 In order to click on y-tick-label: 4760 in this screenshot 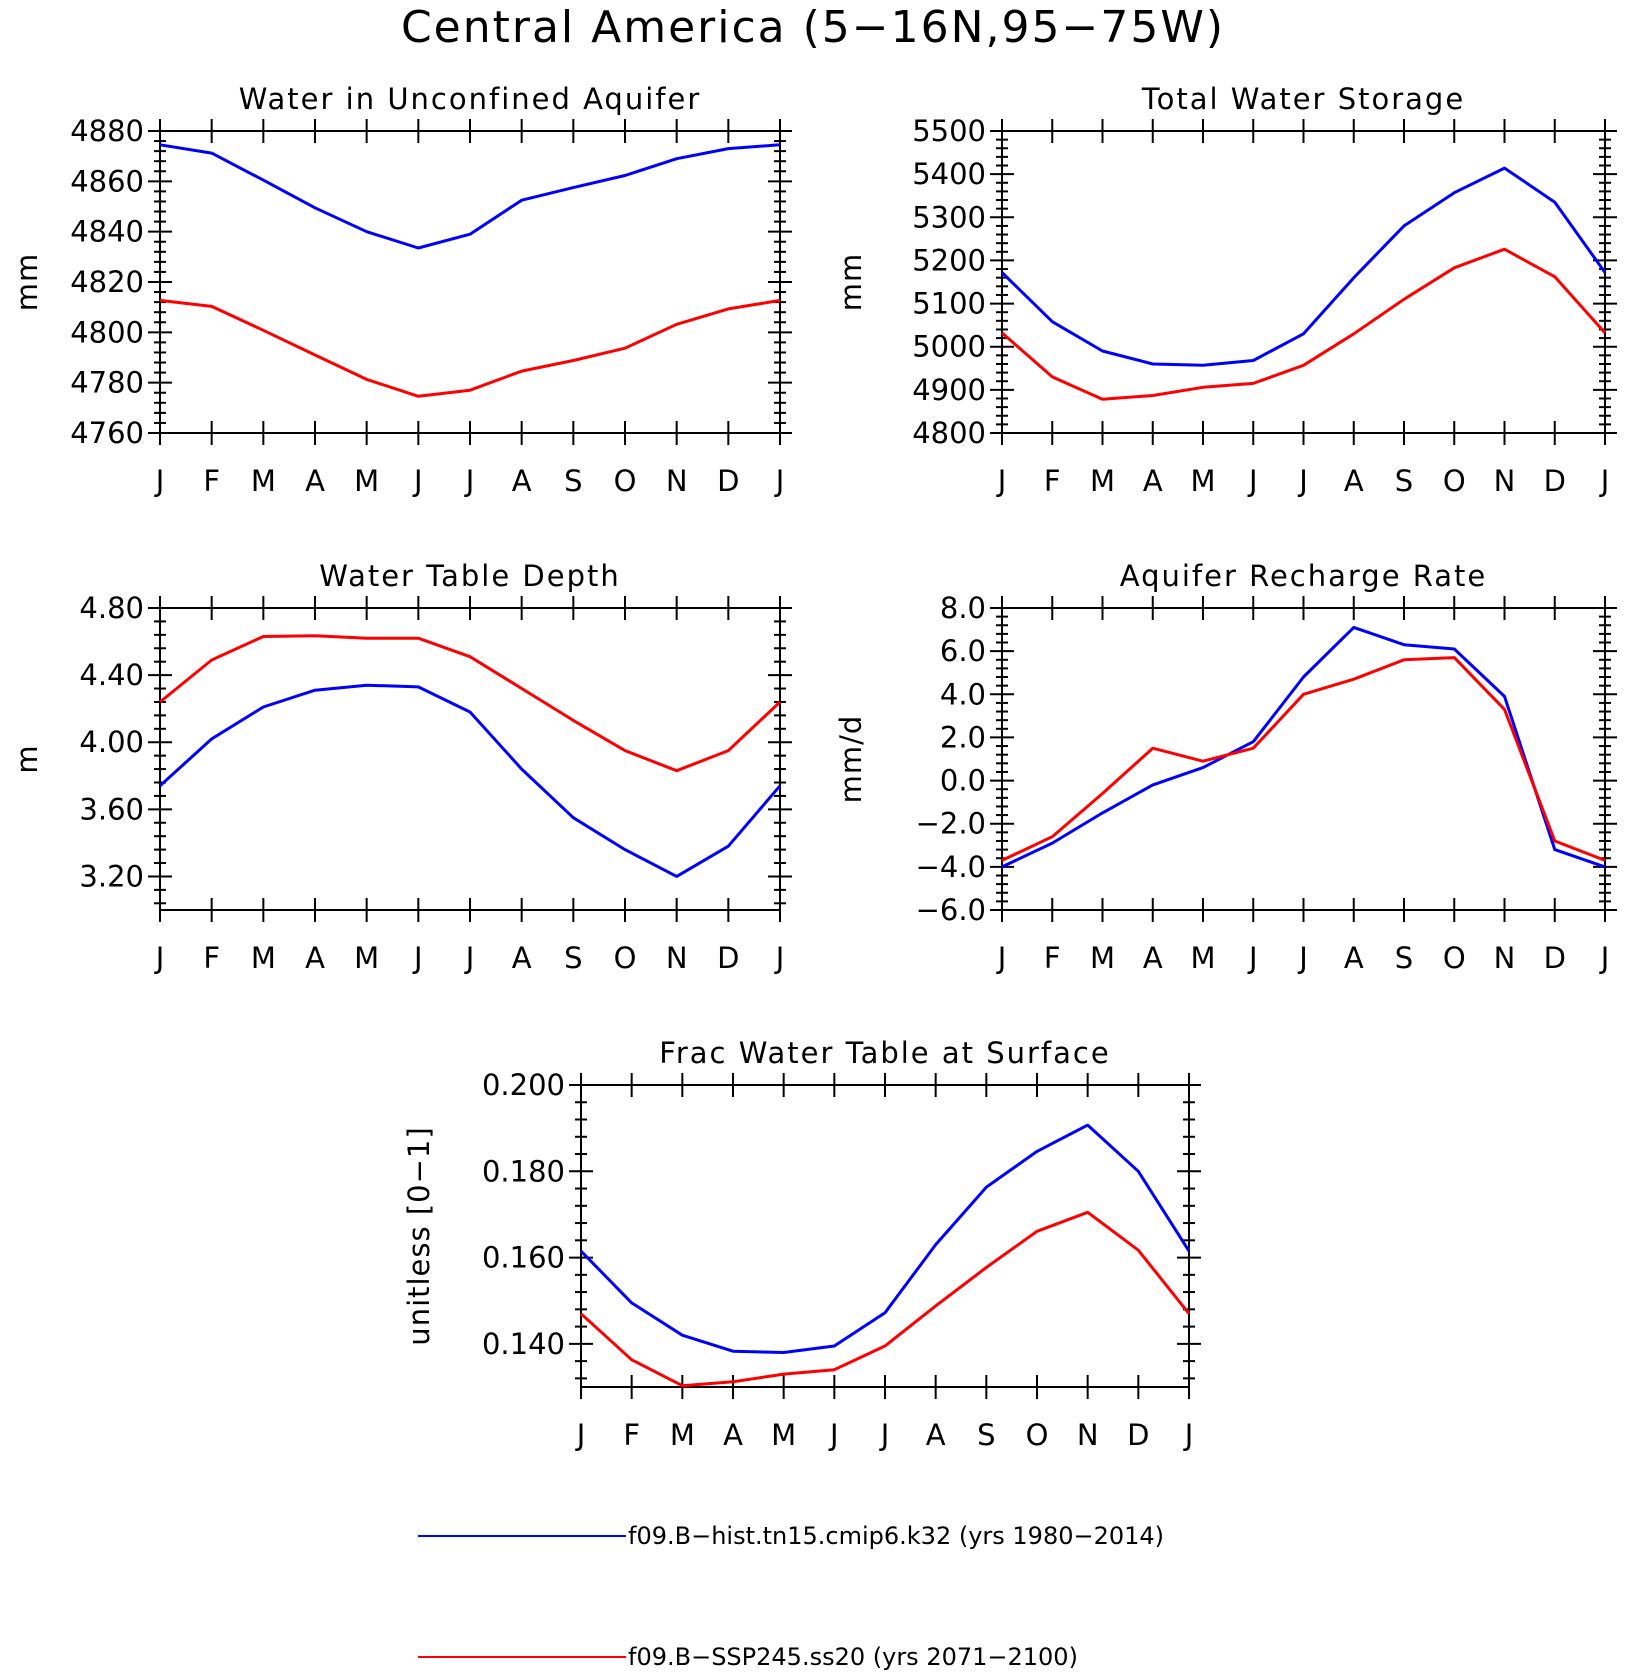, I will do `click(107, 433)`.